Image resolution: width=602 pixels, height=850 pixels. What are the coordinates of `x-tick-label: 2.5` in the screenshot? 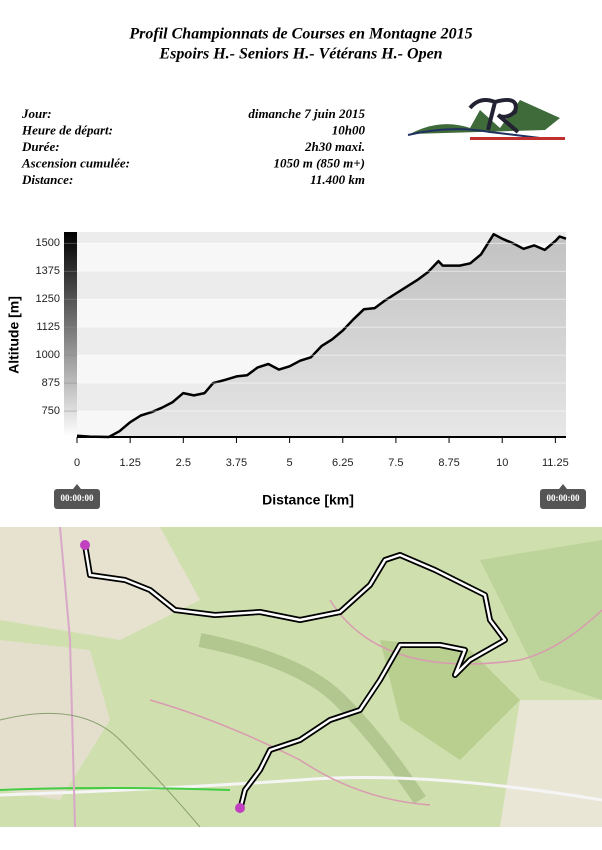 It's located at (183, 463).